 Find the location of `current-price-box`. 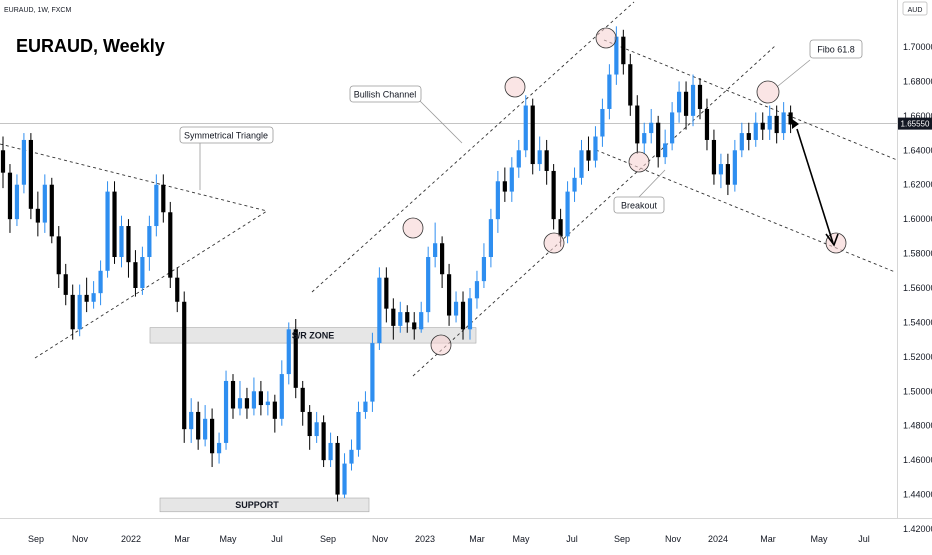

current-price-box is located at coordinates (915, 123).